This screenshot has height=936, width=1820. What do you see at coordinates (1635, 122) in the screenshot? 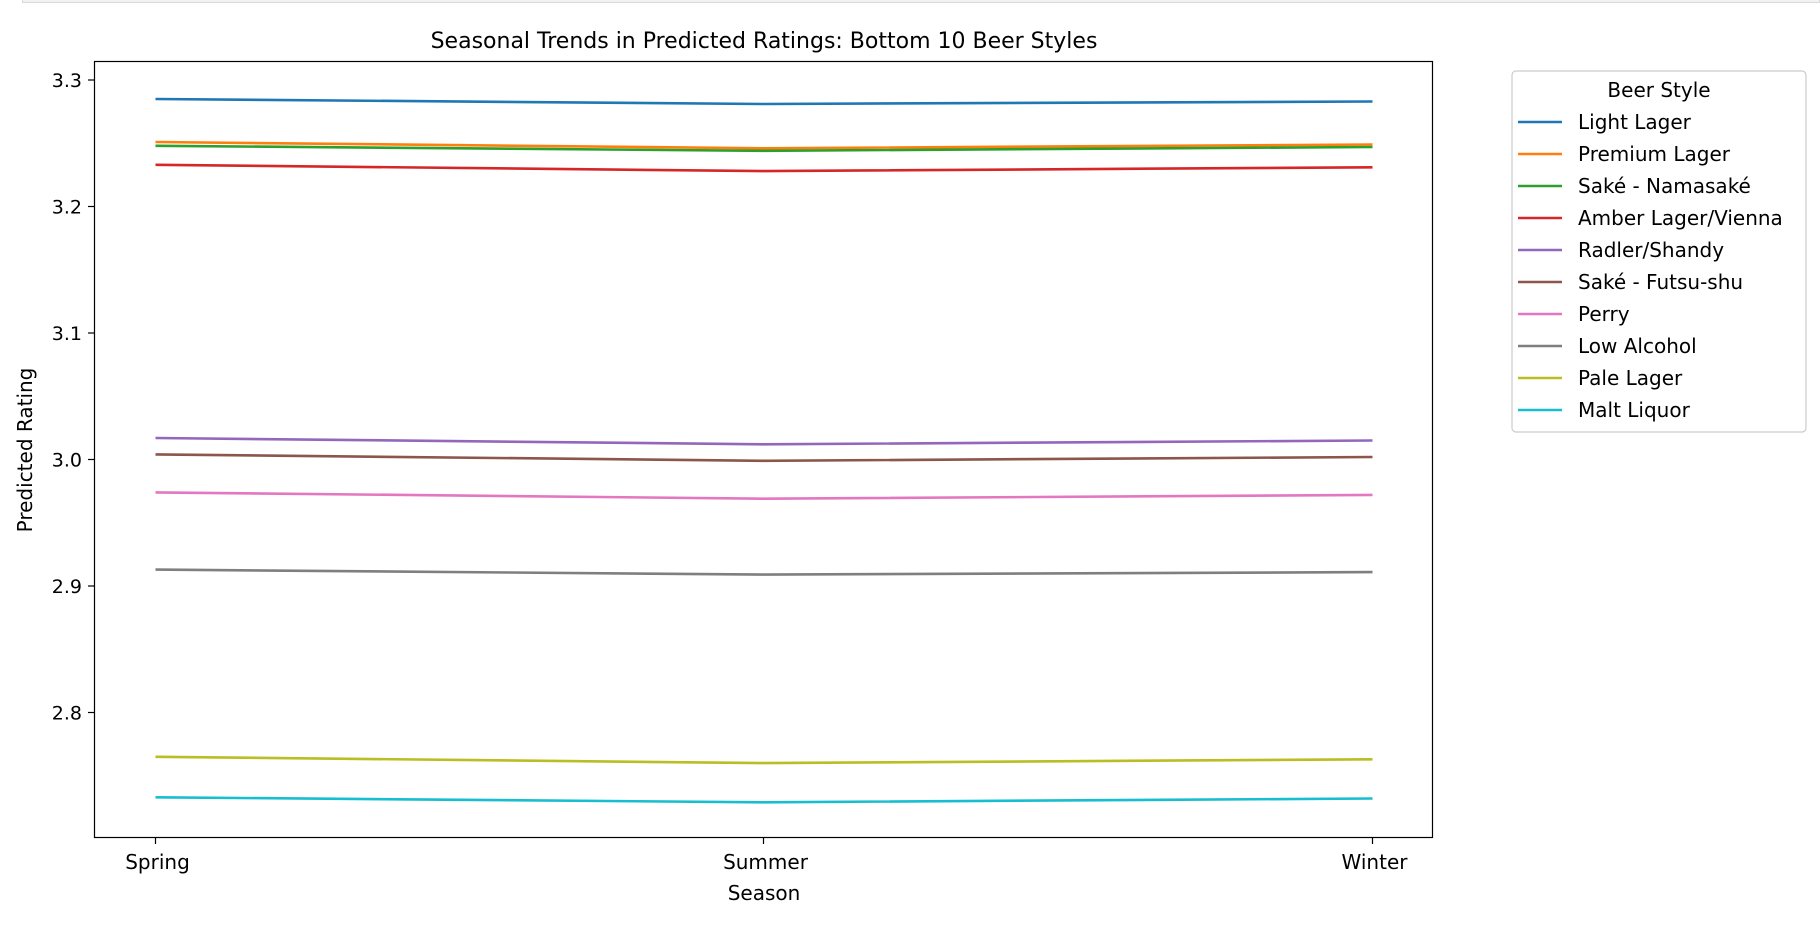
I see `legend-entry-label: Light Lager` at bounding box center [1635, 122].